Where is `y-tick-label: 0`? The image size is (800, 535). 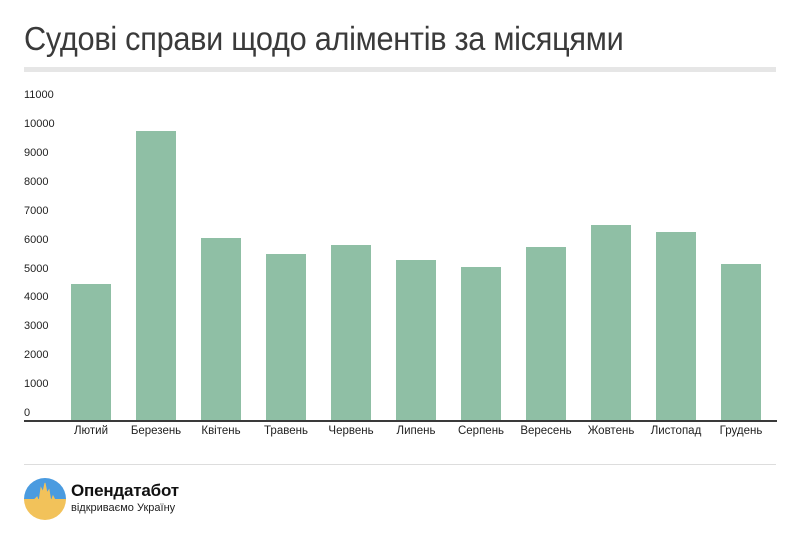
y-tick-label: 0 is located at coordinates (27, 413).